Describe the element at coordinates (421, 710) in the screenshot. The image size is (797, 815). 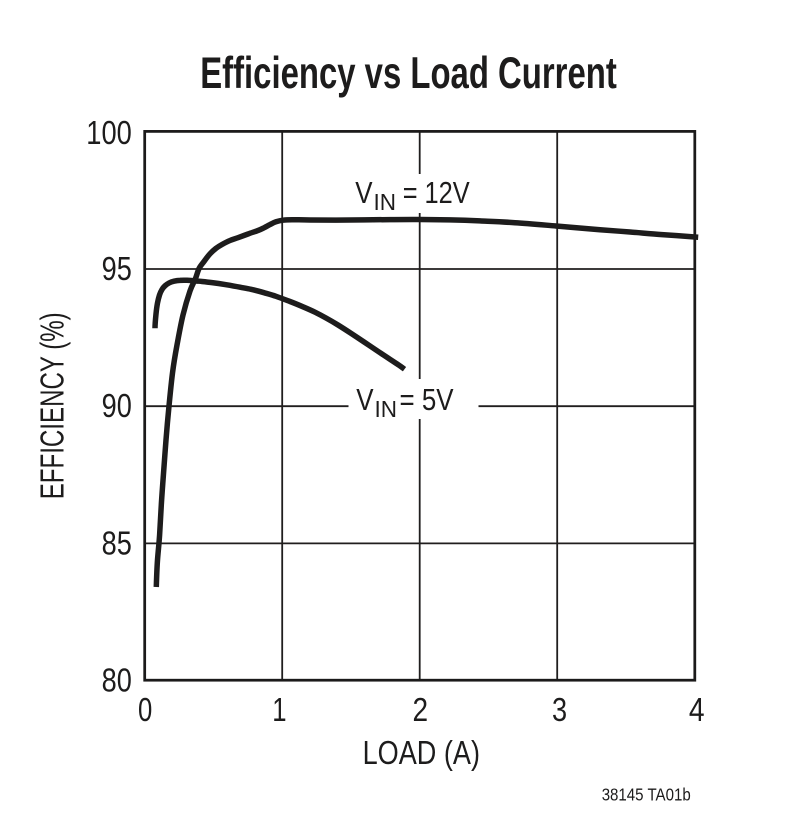
I see `svg-text: 2` at that location.